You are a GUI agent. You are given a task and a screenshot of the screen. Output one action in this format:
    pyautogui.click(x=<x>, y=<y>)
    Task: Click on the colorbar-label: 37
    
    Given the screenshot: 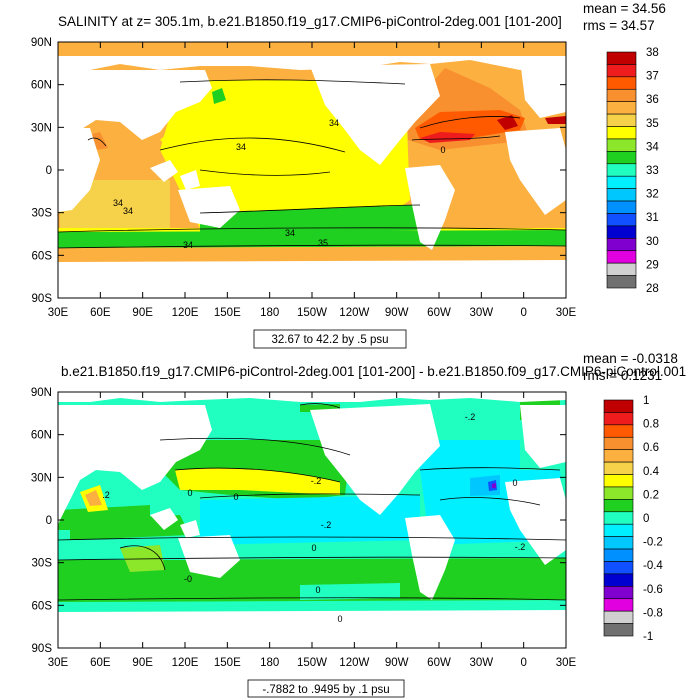 What is the action you would take?
    pyautogui.click(x=652, y=77)
    